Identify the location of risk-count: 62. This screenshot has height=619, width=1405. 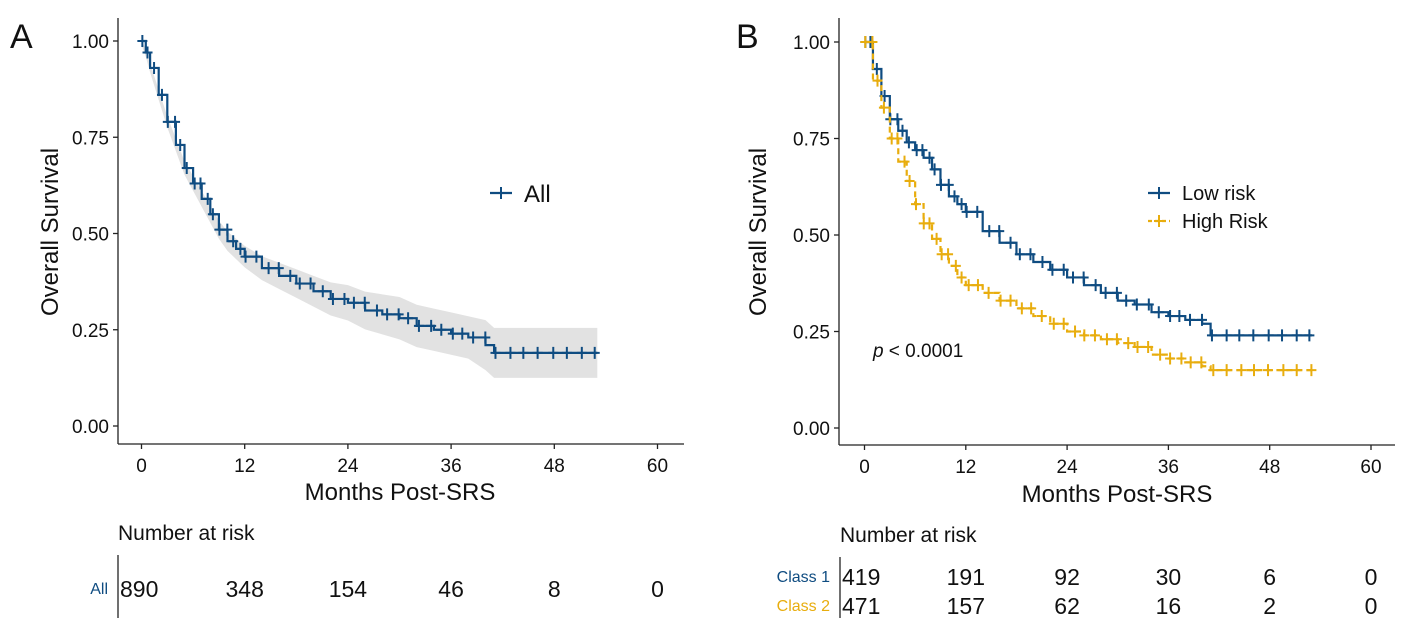
(1067, 606).